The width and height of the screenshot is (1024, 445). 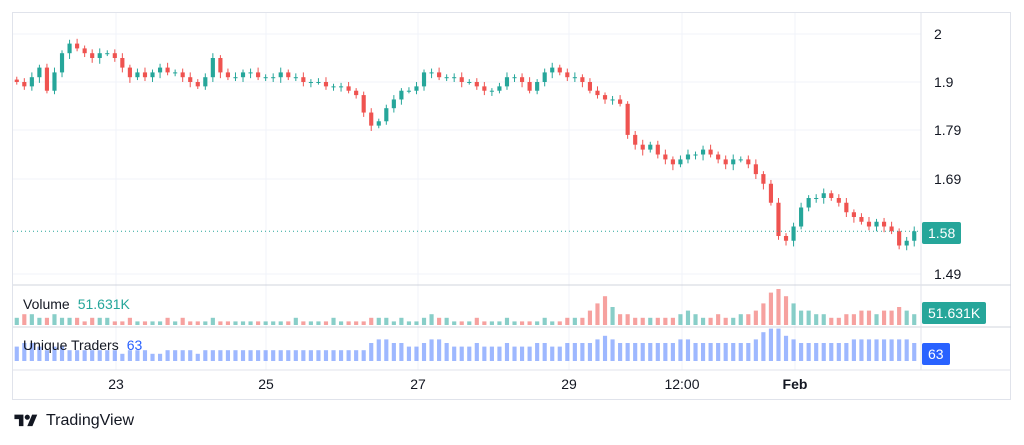 What do you see at coordinates (936, 354) in the screenshot?
I see `traders-badge: 63` at bounding box center [936, 354].